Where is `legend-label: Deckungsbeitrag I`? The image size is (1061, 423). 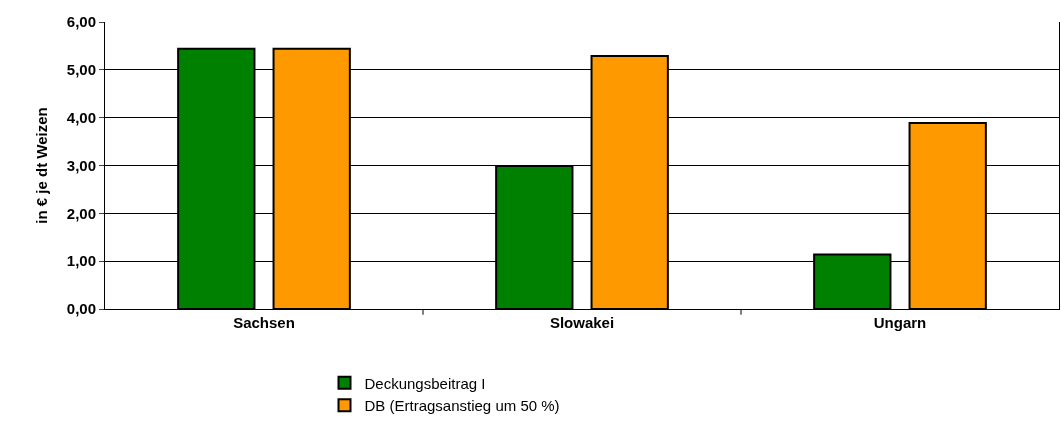 legend-label: Deckungsbeitrag I is located at coordinates (425, 383).